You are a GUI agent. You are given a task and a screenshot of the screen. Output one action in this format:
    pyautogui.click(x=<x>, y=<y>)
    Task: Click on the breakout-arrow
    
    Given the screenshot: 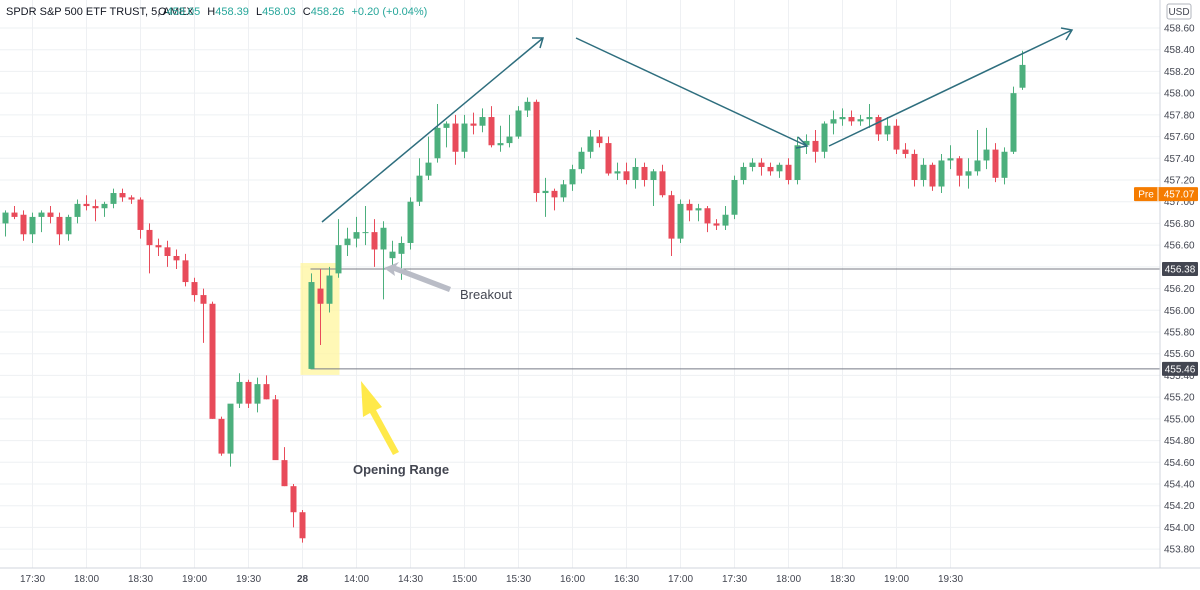 What is the action you would take?
    pyautogui.click(x=417, y=277)
    